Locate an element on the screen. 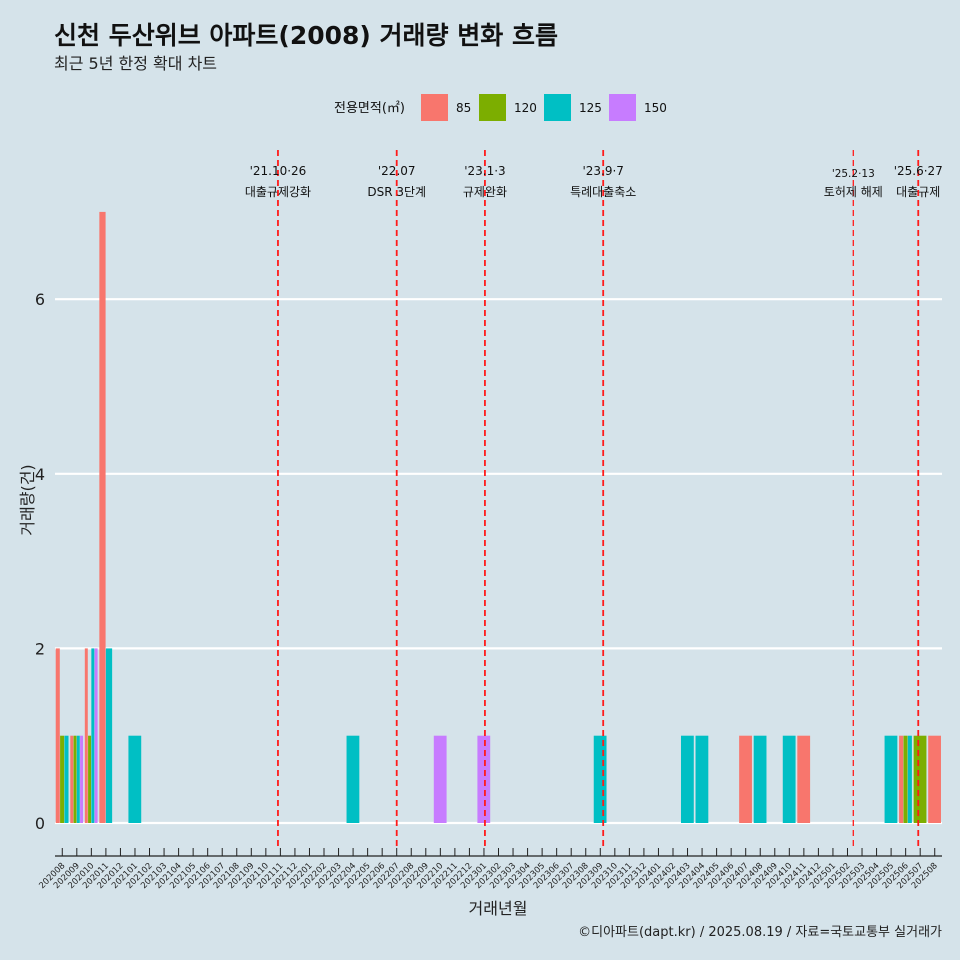 The height and width of the screenshot is (960, 960). event-date-0: '21.10·26 is located at coordinates (278, 171).